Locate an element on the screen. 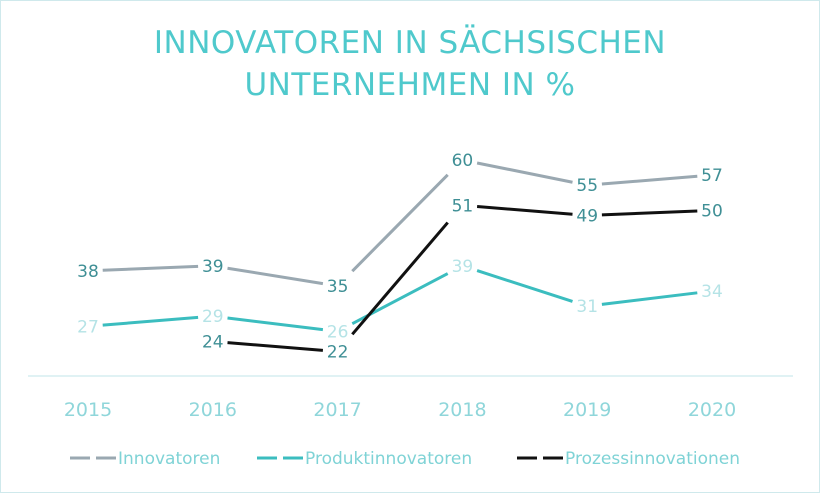  data-label-prozessinnovationen: 51 is located at coordinates (463, 206).